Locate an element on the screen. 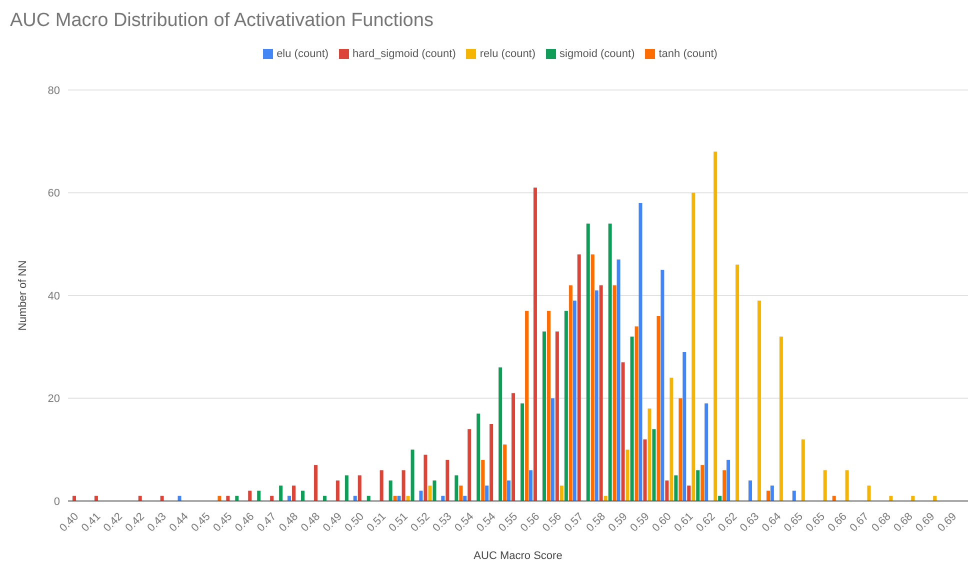 Image resolution: width=974 pixels, height=577 pixels. legend-label: elu (count) is located at coordinates (302, 54).